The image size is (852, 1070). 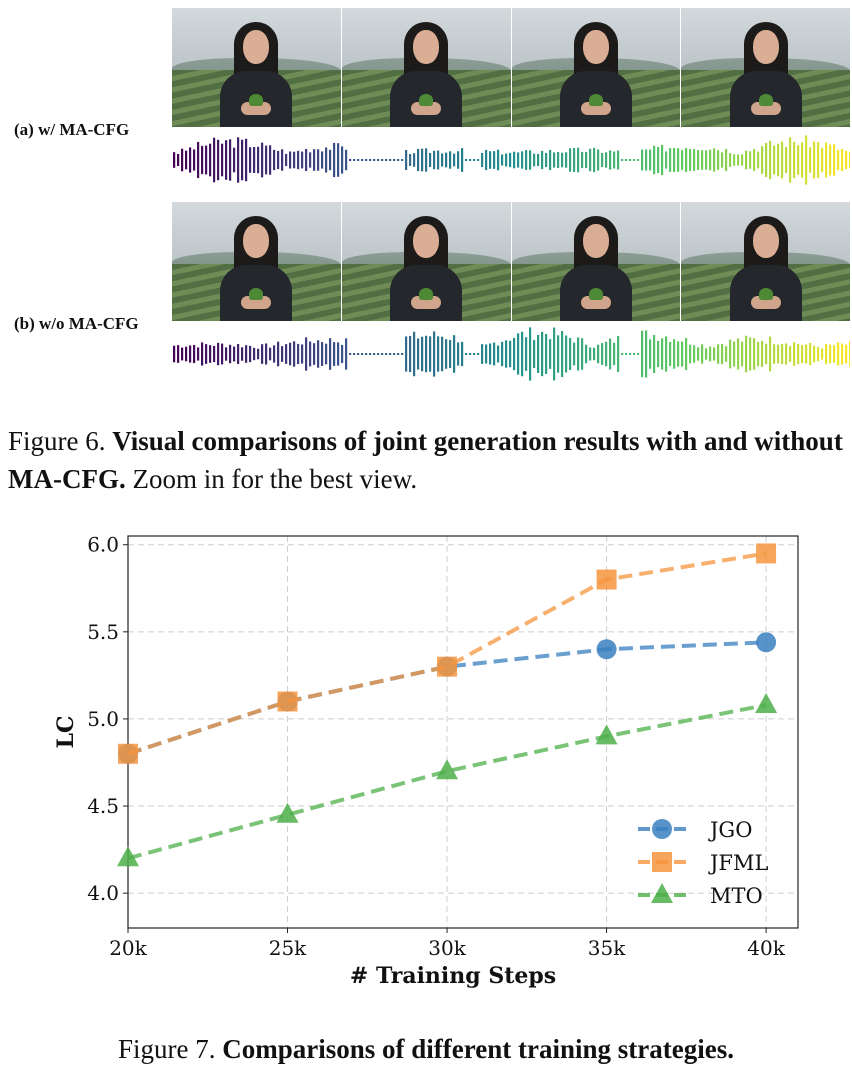 What do you see at coordinates (128, 948) in the screenshot?
I see `x-tick-label: 20k` at bounding box center [128, 948].